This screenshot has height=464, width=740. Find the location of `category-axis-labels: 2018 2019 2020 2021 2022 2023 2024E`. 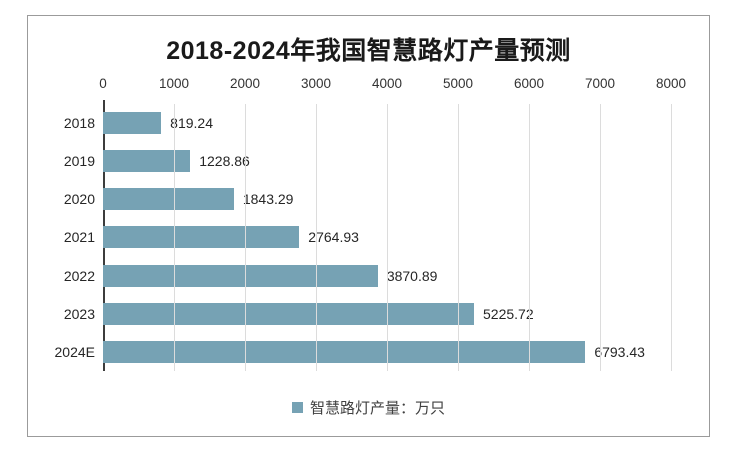

category-axis-labels: 2018 2019 2020 2021 2022 2023 2024E is located at coordinates (68, 237).